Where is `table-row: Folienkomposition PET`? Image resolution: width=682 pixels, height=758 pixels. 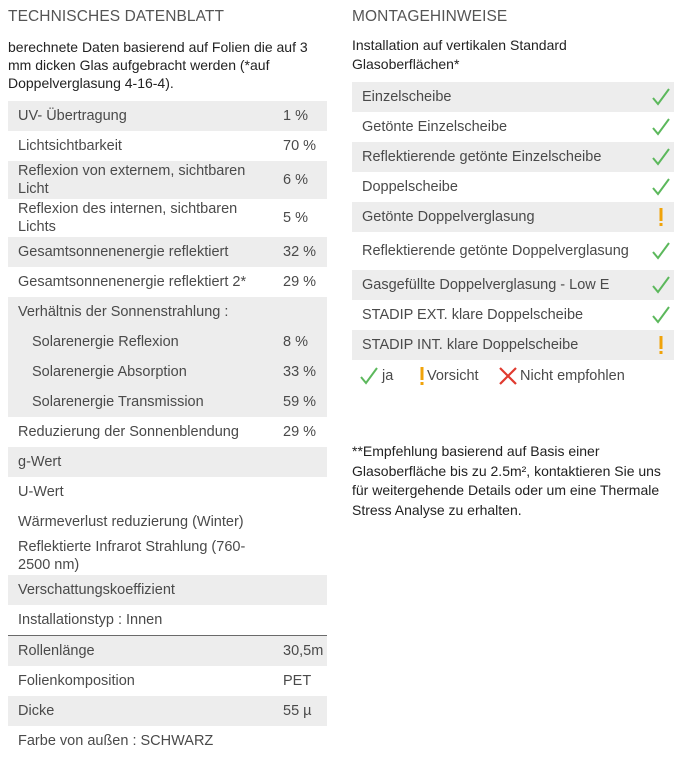
table-row: Folienkomposition PET is located at coordinates (167, 681).